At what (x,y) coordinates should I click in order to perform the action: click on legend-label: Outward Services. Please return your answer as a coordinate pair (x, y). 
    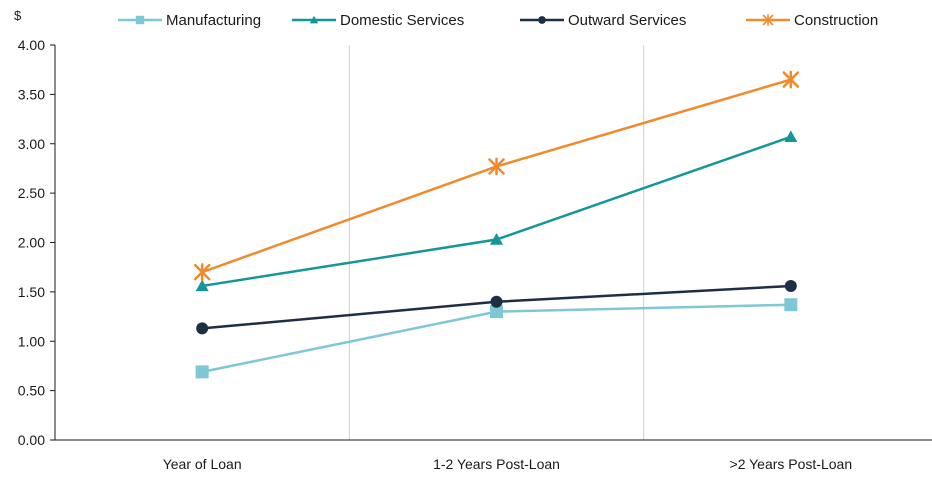
    Looking at the image, I should click on (627, 20).